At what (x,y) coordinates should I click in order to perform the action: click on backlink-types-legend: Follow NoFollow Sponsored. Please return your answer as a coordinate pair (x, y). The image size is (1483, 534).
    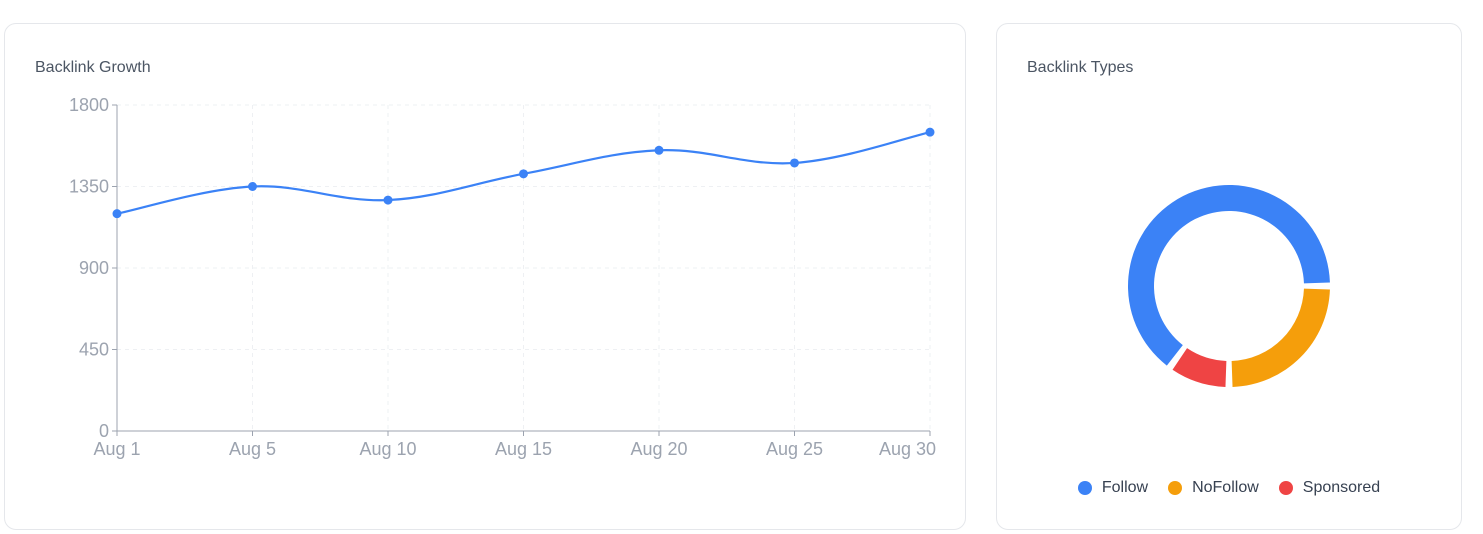
    Looking at the image, I should click on (1229, 488).